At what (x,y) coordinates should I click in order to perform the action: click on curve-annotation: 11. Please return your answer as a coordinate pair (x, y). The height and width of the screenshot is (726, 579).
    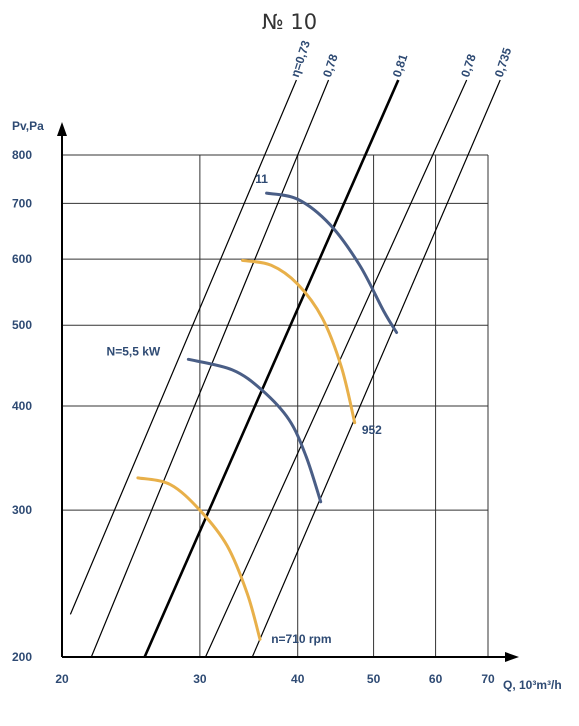
    Looking at the image, I should click on (261, 179).